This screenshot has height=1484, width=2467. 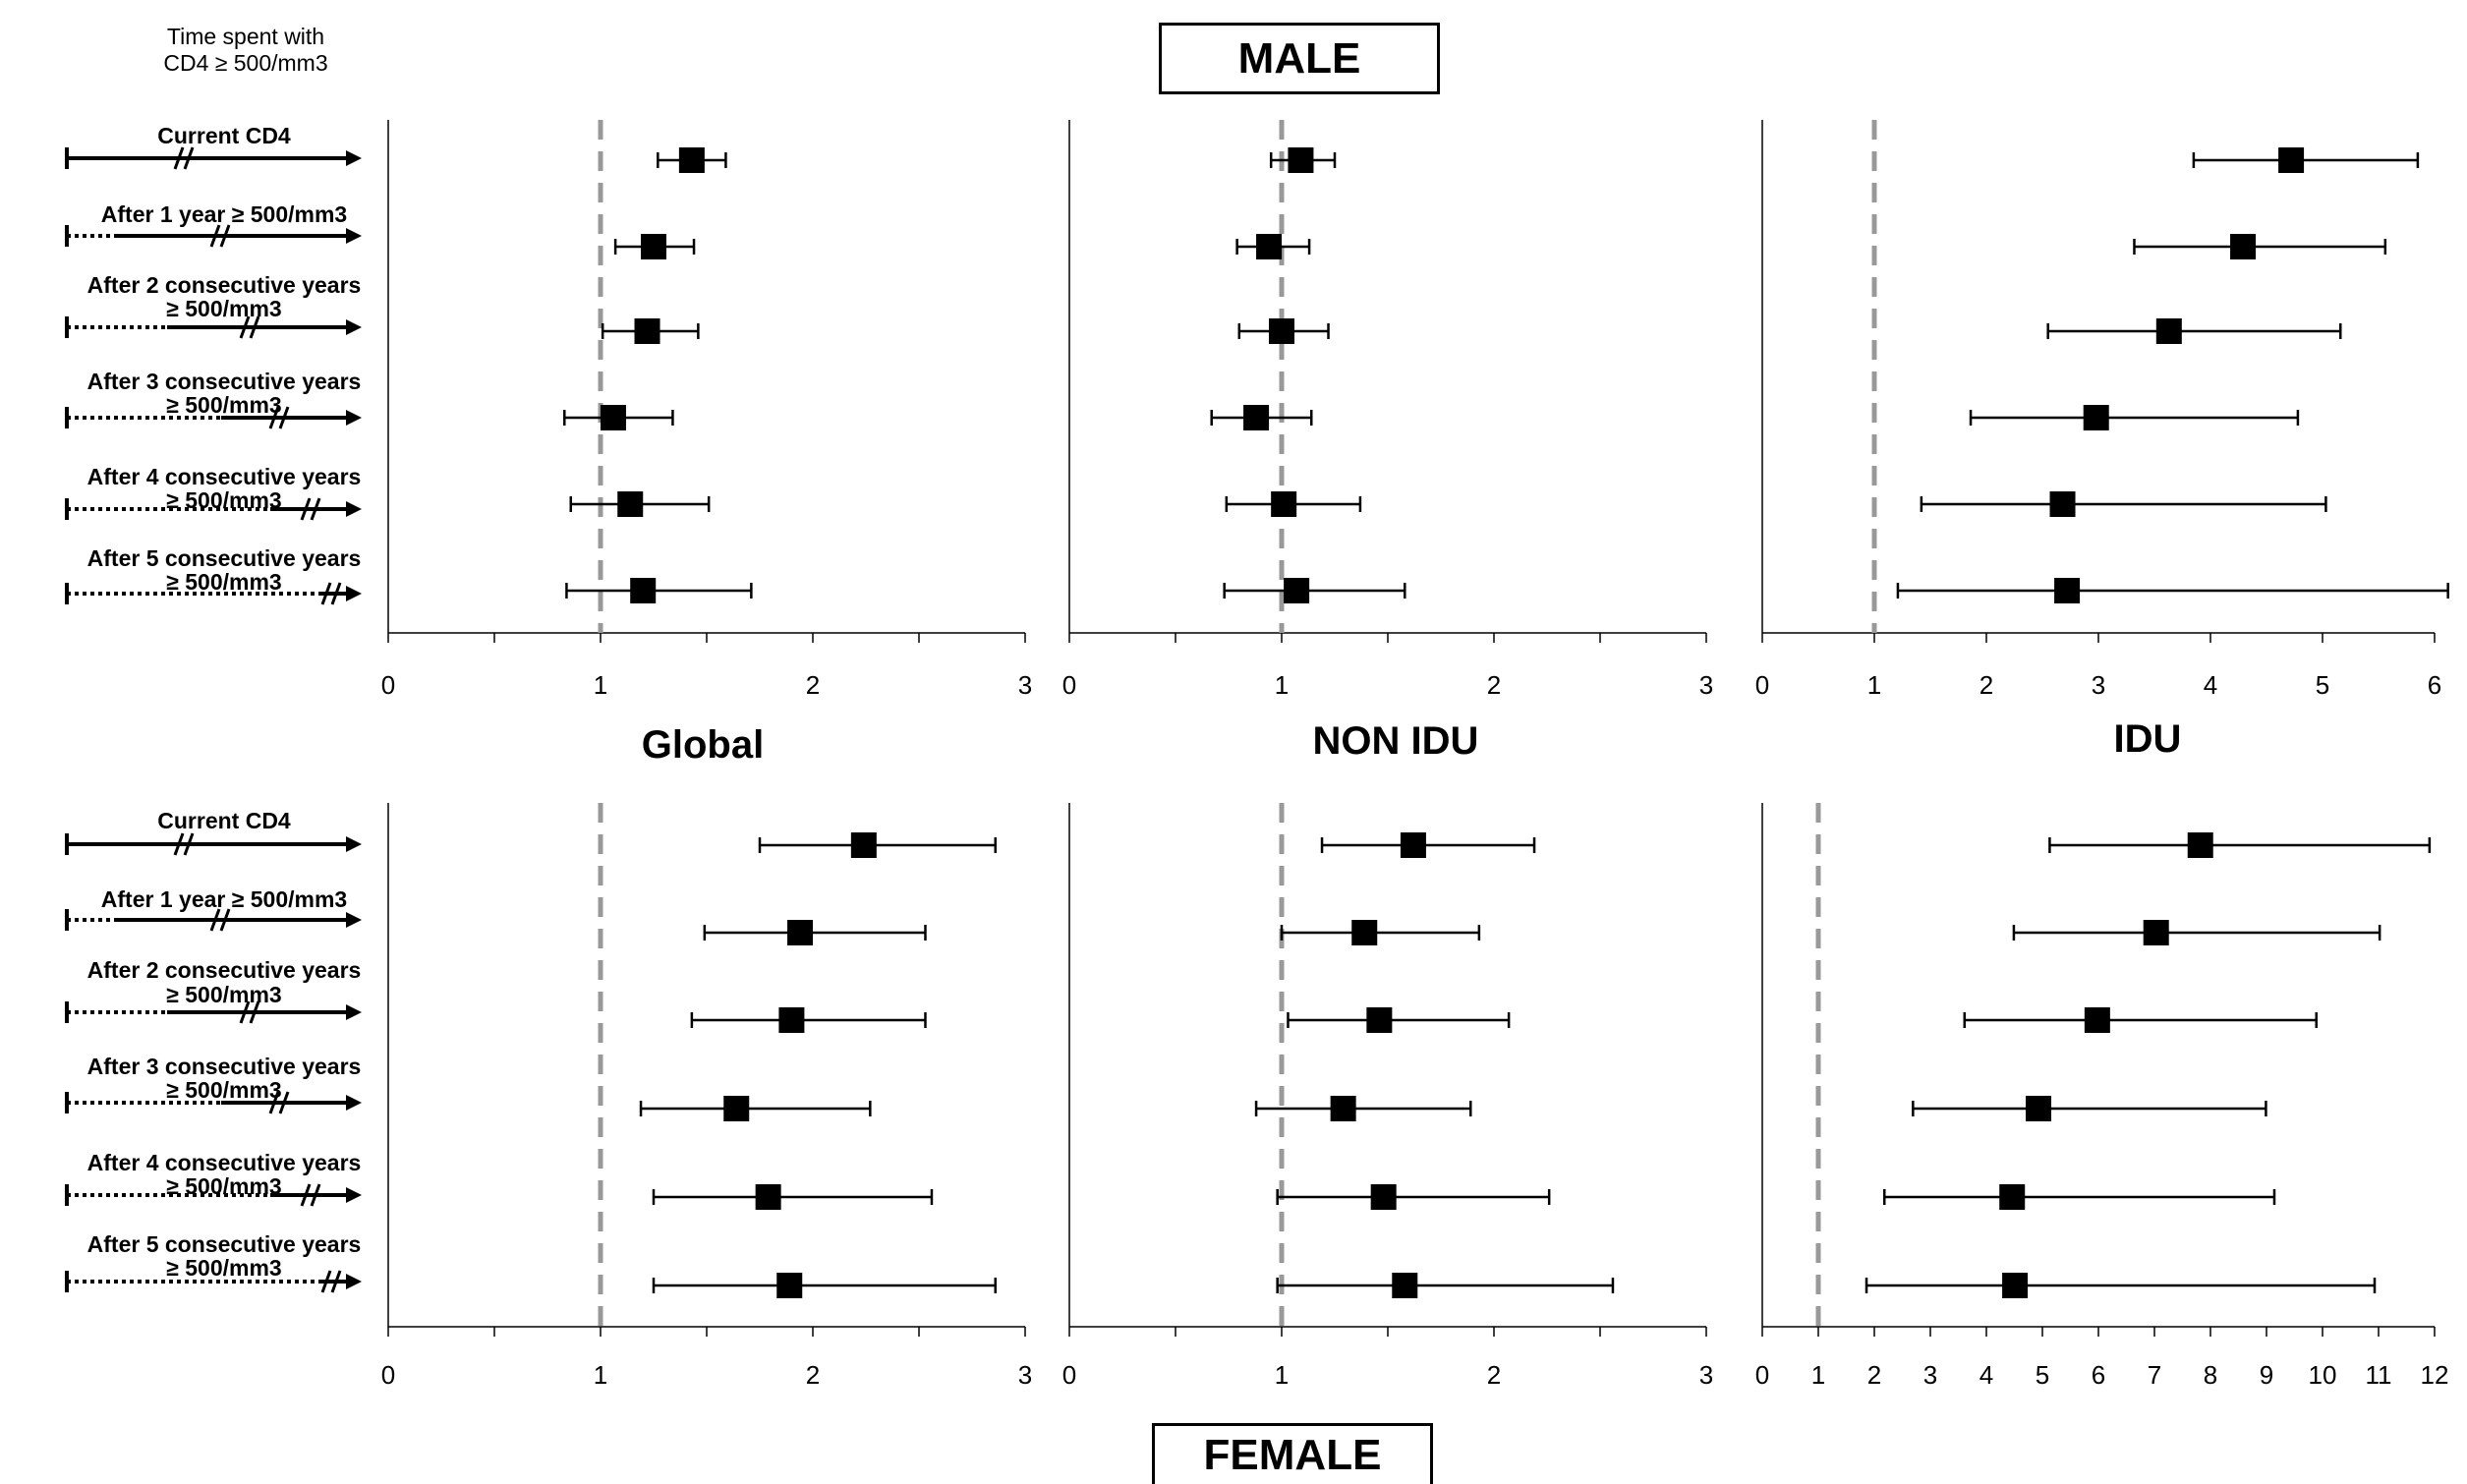 I want to click on female-global-x-tick-label-1: 1, so click(x=600, y=1375).